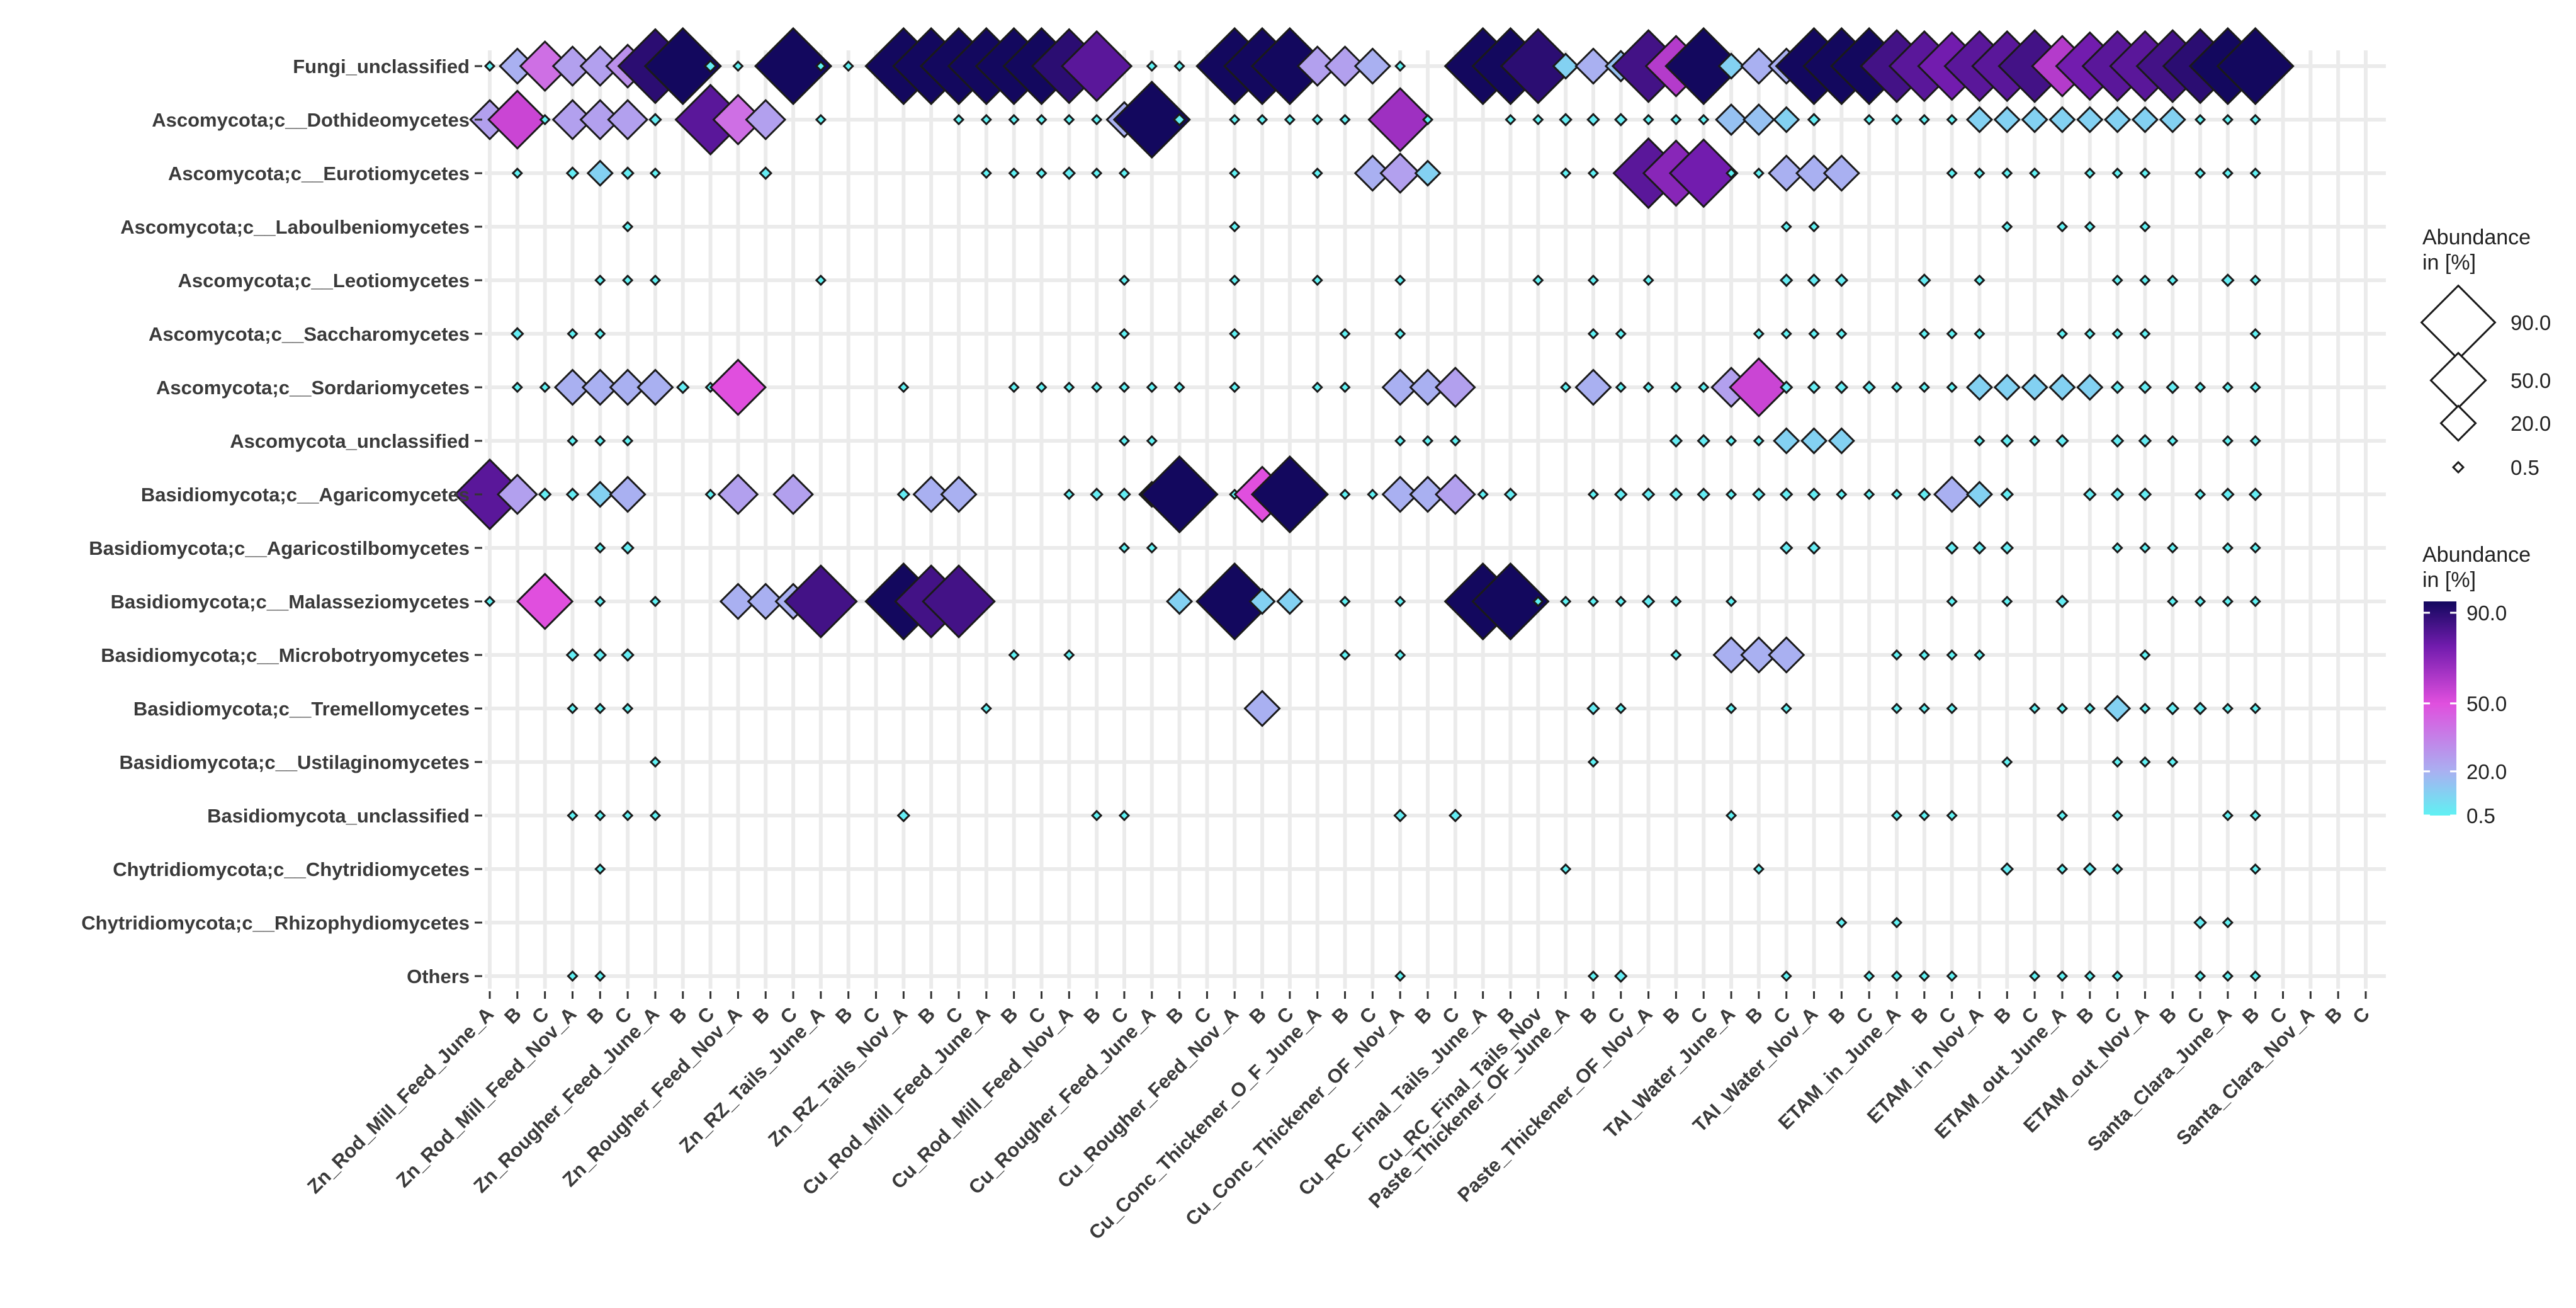 Image resolution: width=2576 pixels, height=1308 pixels. What do you see at coordinates (2361, 1015) in the screenshot?
I see `column-label: C` at bounding box center [2361, 1015].